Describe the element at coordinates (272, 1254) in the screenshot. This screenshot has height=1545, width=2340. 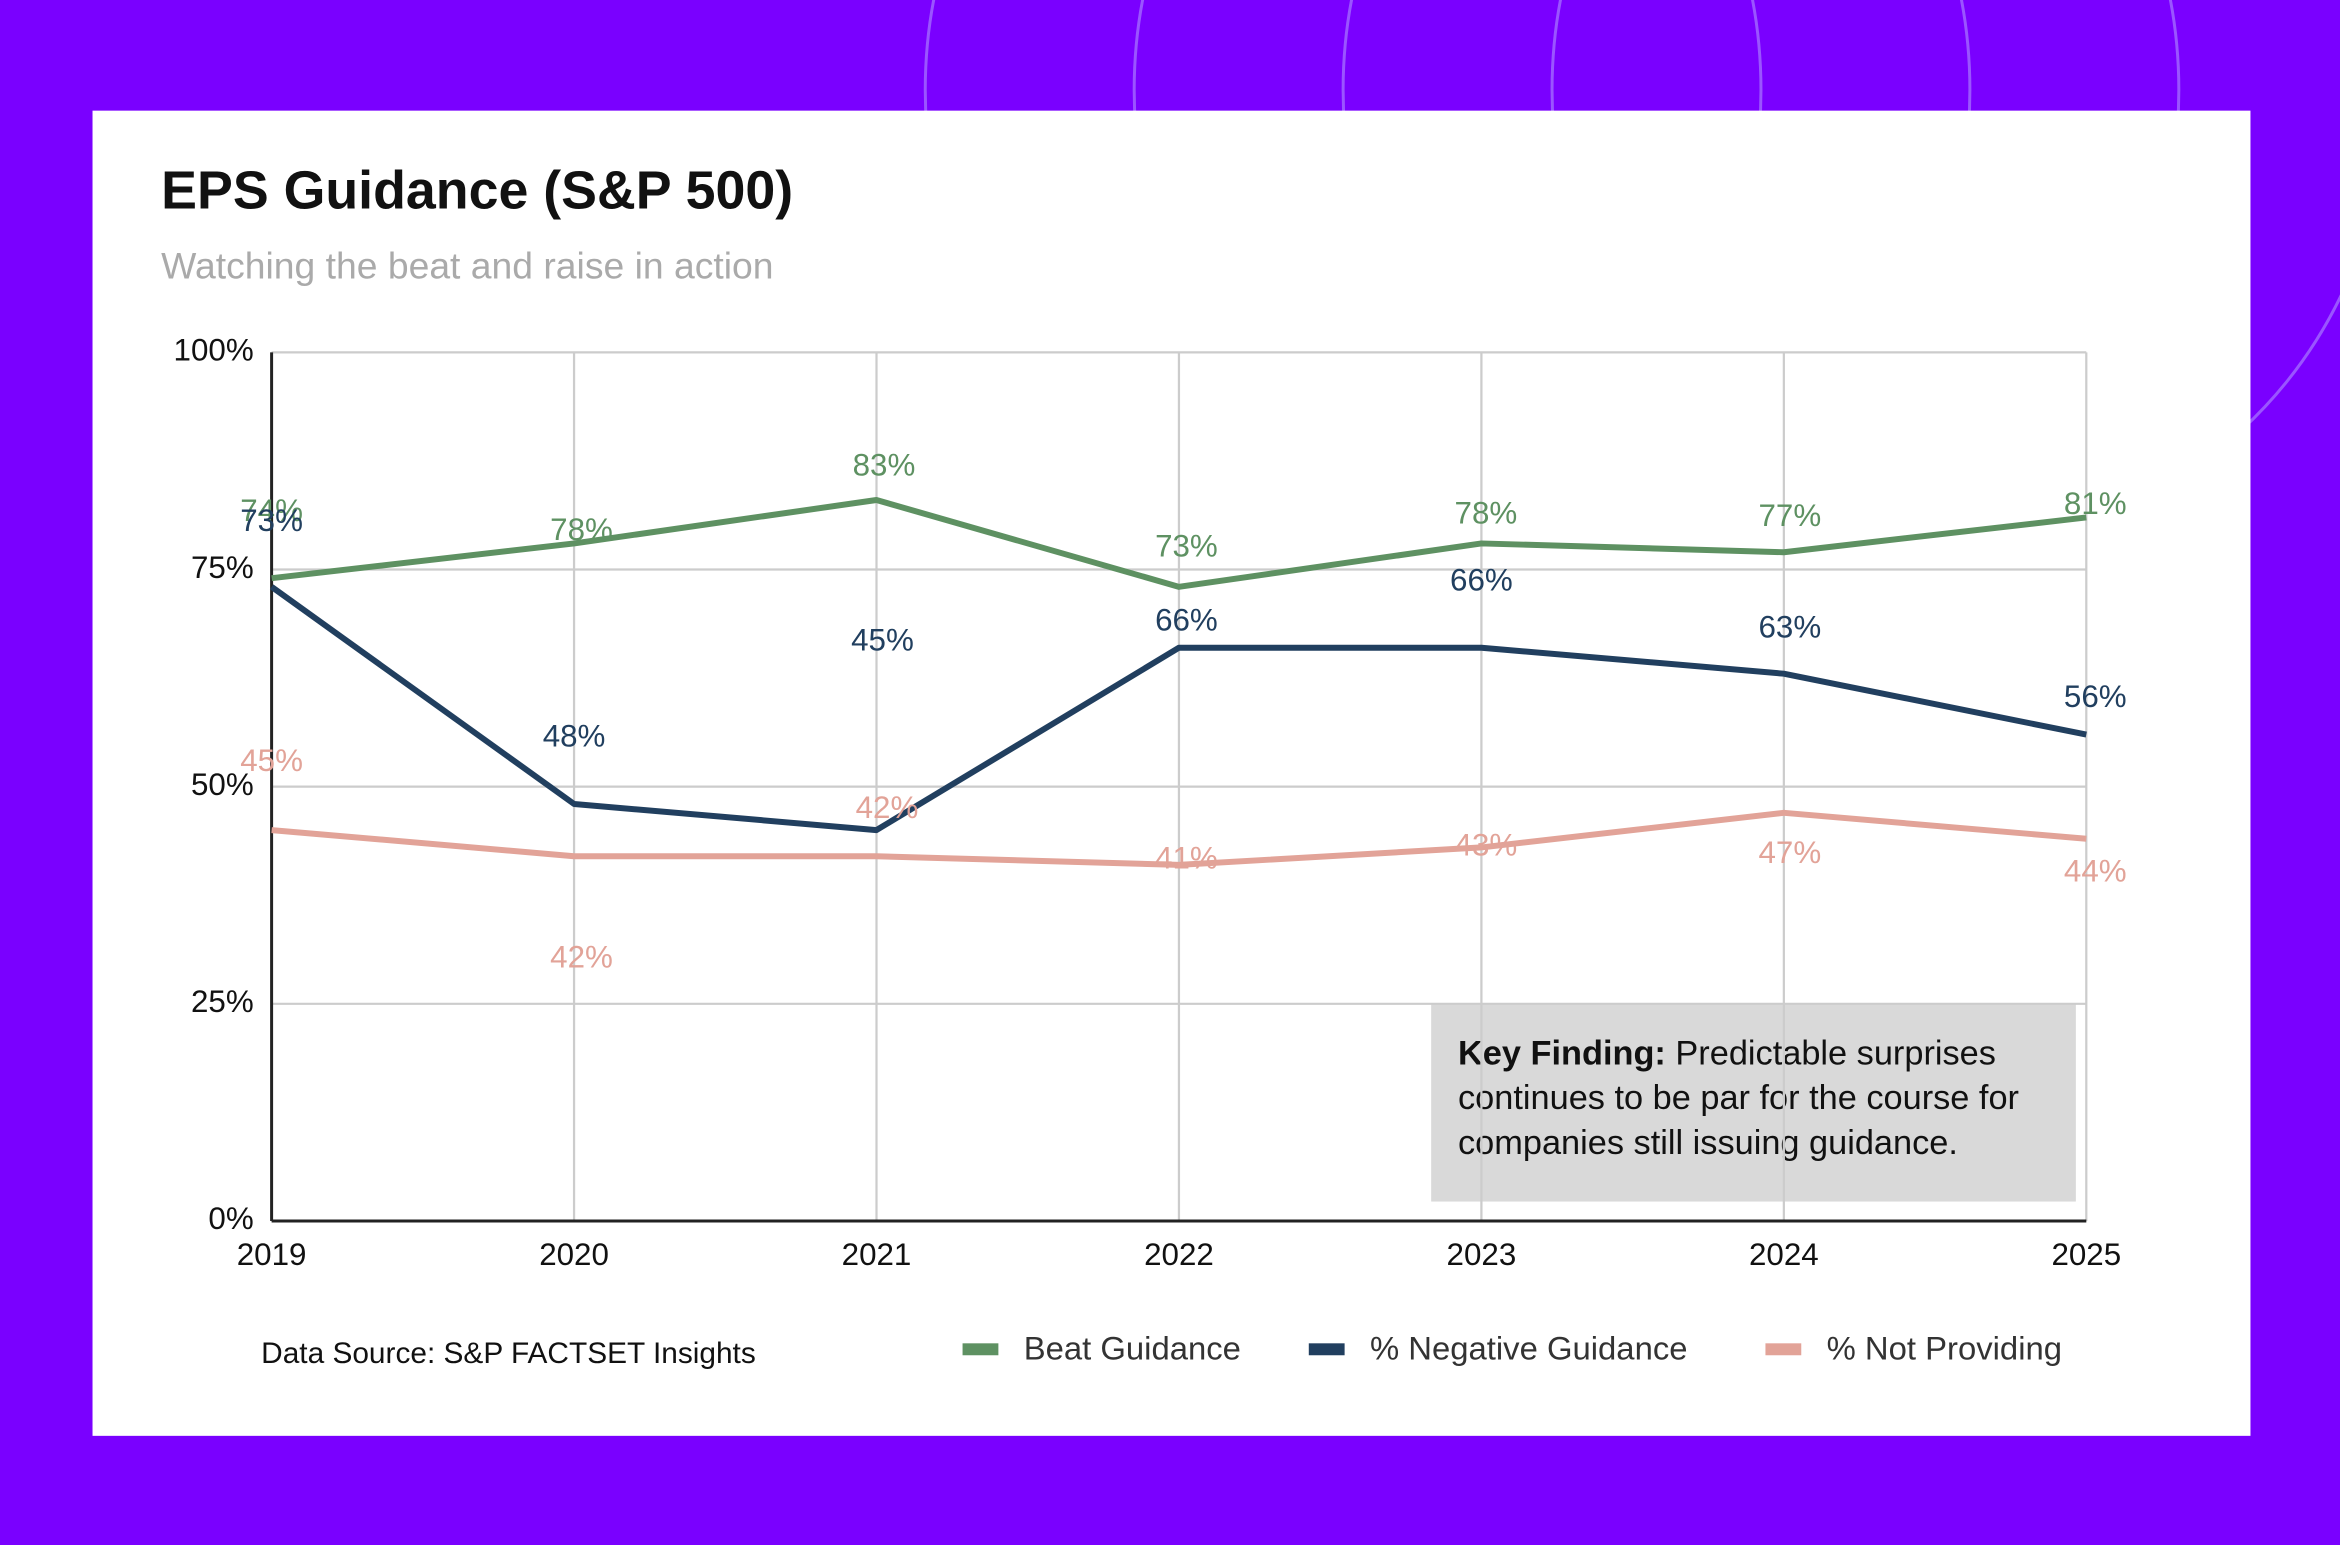
I see `x-tick-label: 2019` at that location.